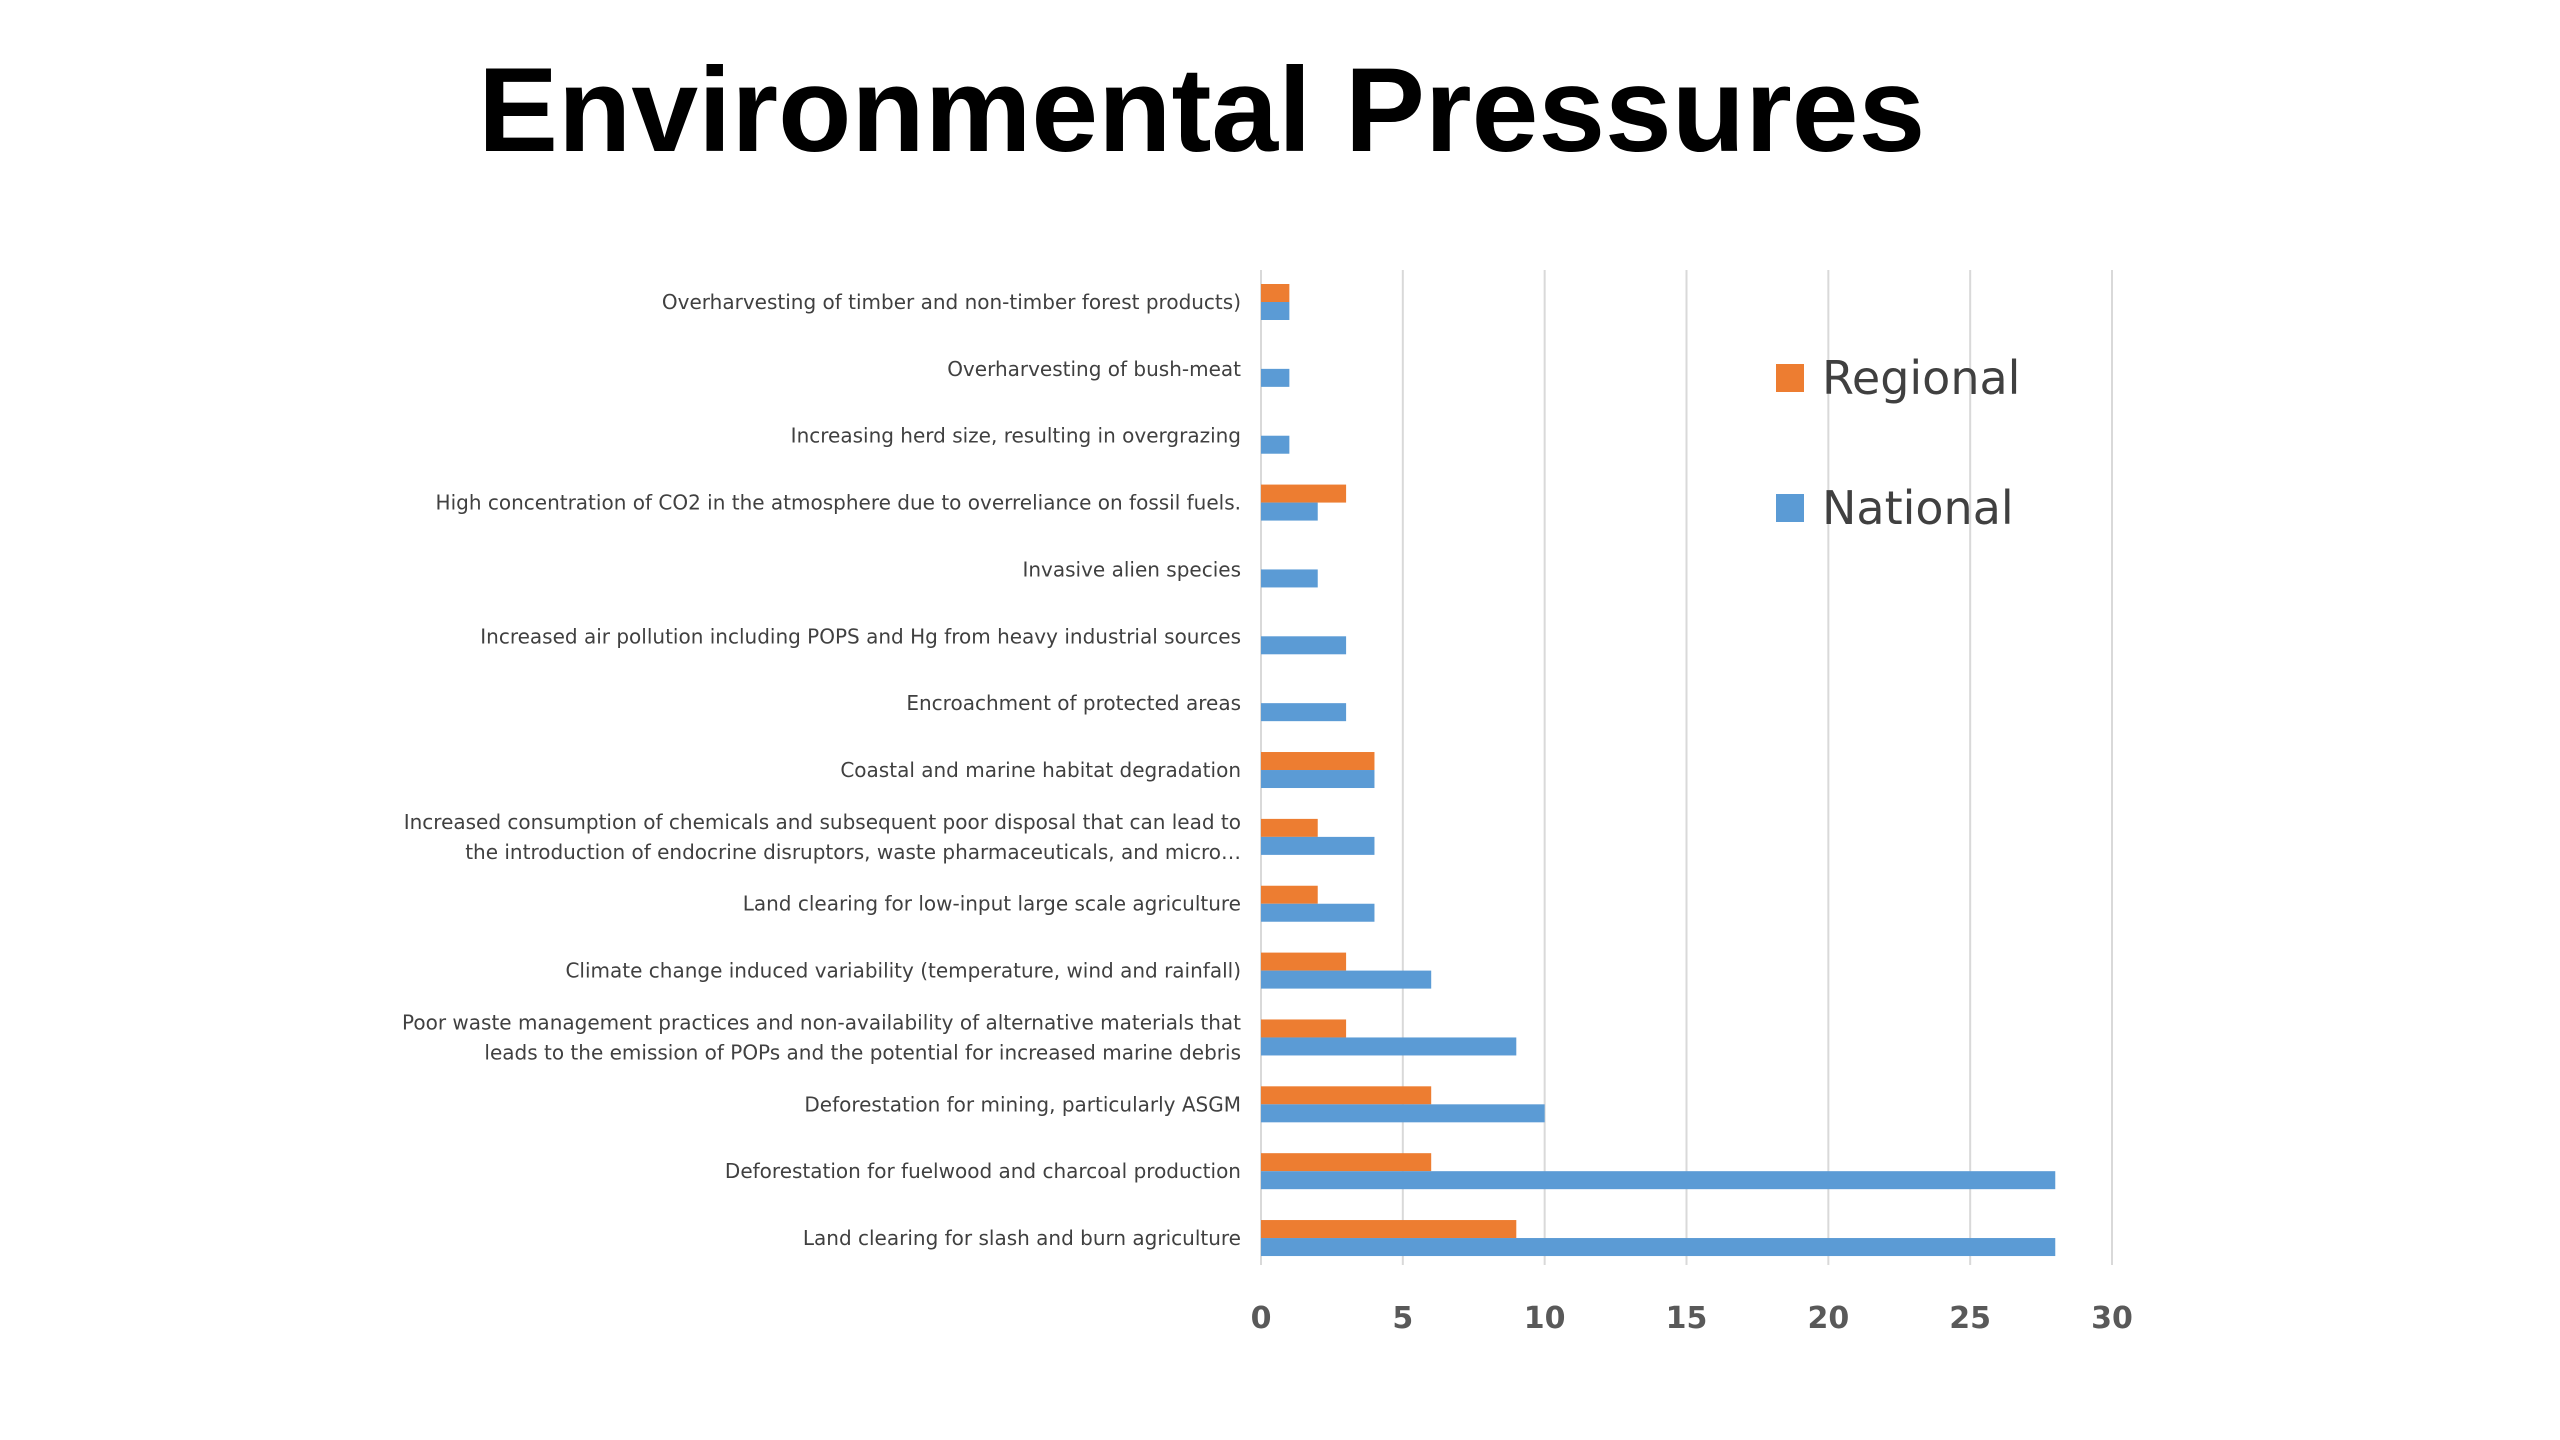  What do you see at coordinates (1094, 369) in the screenshot?
I see `category-label: Overharvesting of bush-meat` at bounding box center [1094, 369].